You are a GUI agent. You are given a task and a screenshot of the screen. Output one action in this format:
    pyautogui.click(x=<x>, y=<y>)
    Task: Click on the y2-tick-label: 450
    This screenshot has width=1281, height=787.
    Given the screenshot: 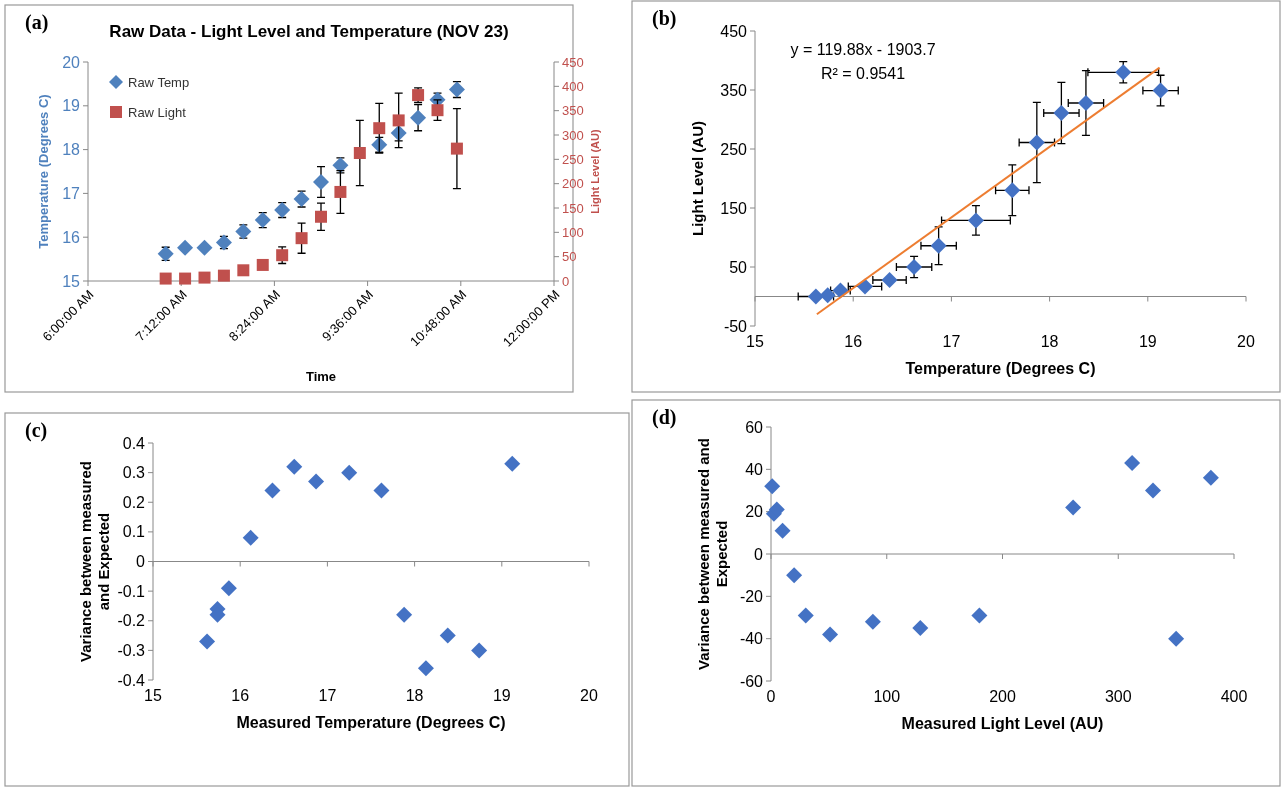 What is the action you would take?
    pyautogui.click(x=573, y=62)
    